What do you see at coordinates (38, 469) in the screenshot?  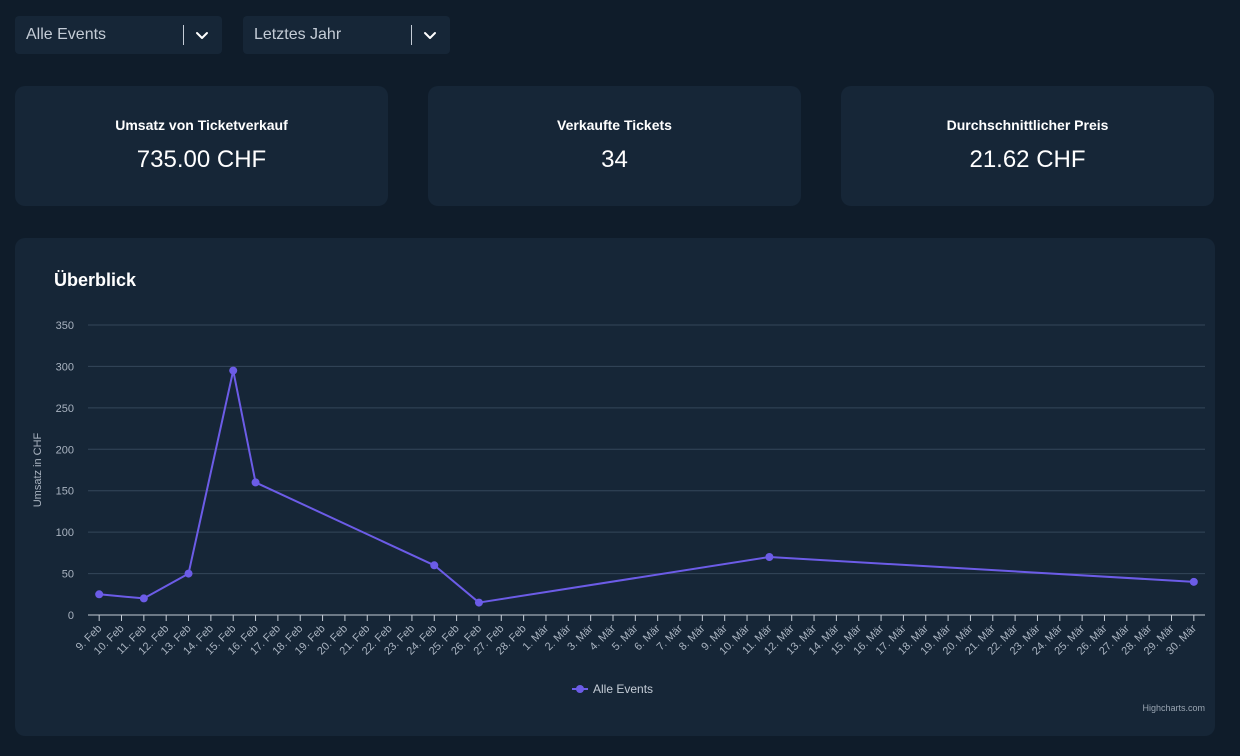 I see `y-axis-title: Umsatz in CHF` at bounding box center [38, 469].